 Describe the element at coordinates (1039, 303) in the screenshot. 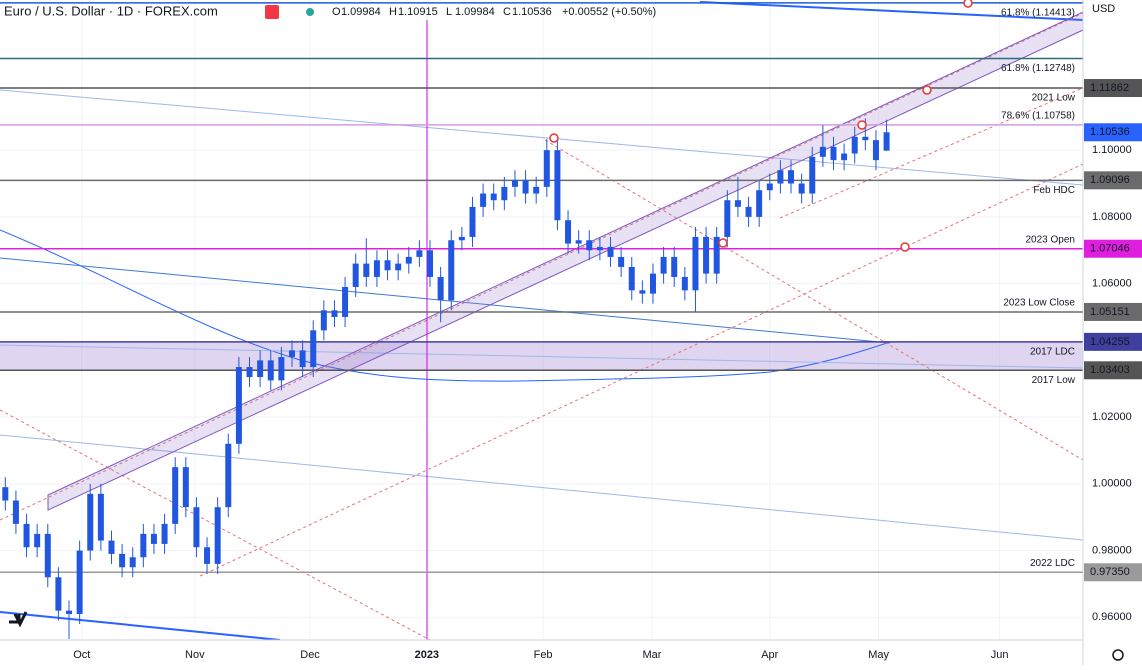

I see `level-name: 2023 Low Close` at that location.